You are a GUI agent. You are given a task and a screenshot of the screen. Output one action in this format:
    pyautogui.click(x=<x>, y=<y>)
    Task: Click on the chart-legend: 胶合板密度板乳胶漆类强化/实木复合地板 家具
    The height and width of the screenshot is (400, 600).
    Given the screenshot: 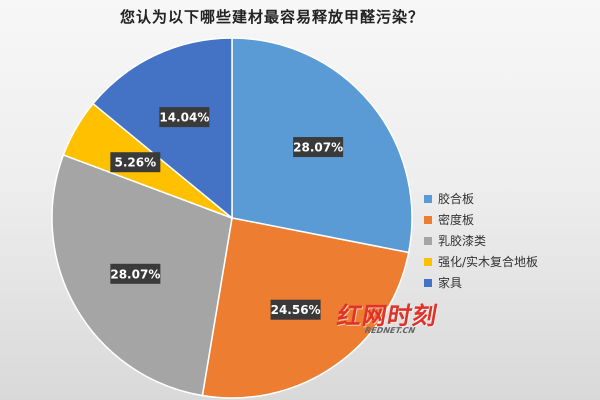 What is the action you would take?
    pyautogui.click(x=481, y=240)
    